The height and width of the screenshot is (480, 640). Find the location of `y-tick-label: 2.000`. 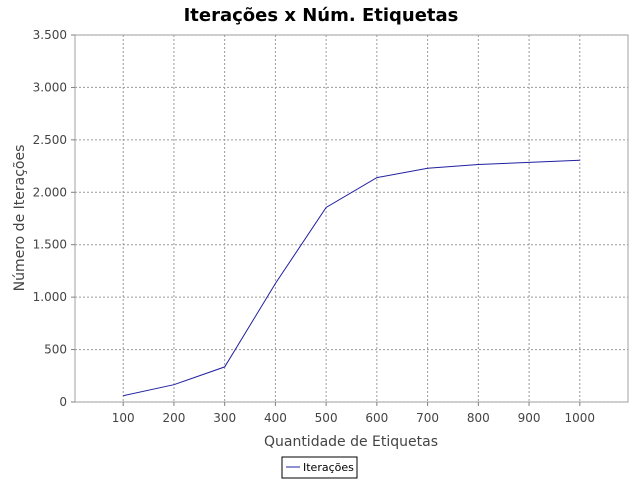

y-tick-label: 2.000 is located at coordinates (50, 192).